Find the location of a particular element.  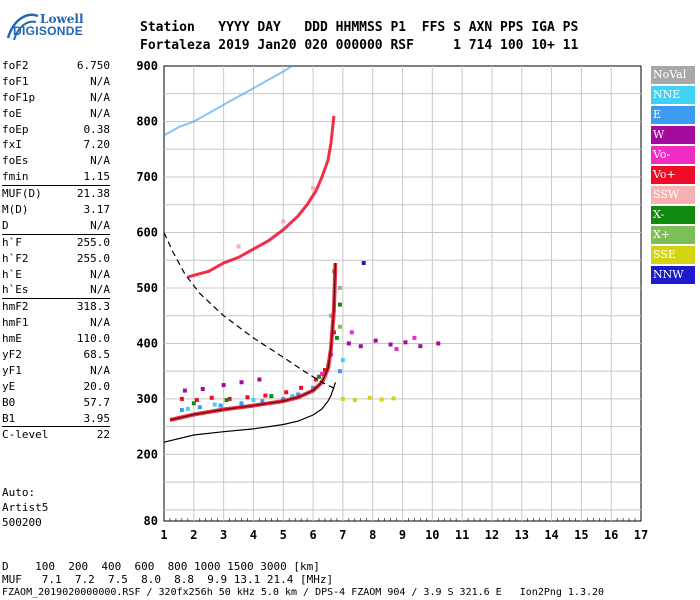

digisonde-logo is located at coordinates (22, 27).